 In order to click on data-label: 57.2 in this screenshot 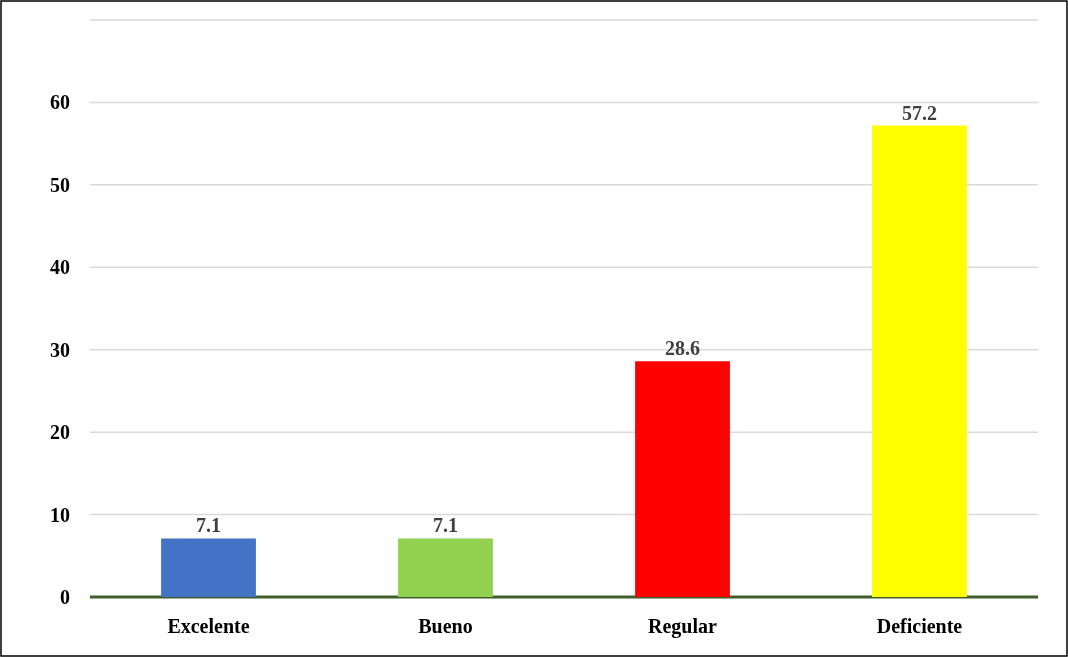, I will do `click(919, 112)`.